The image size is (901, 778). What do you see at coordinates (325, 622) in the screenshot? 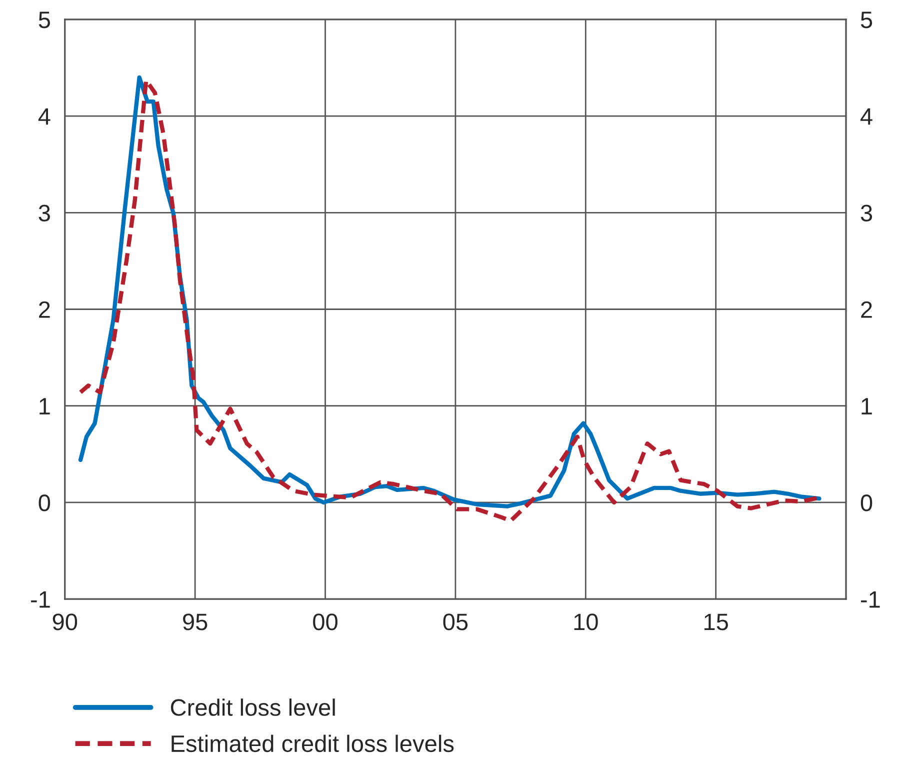
I see `x-tick-label: 00` at bounding box center [325, 622].